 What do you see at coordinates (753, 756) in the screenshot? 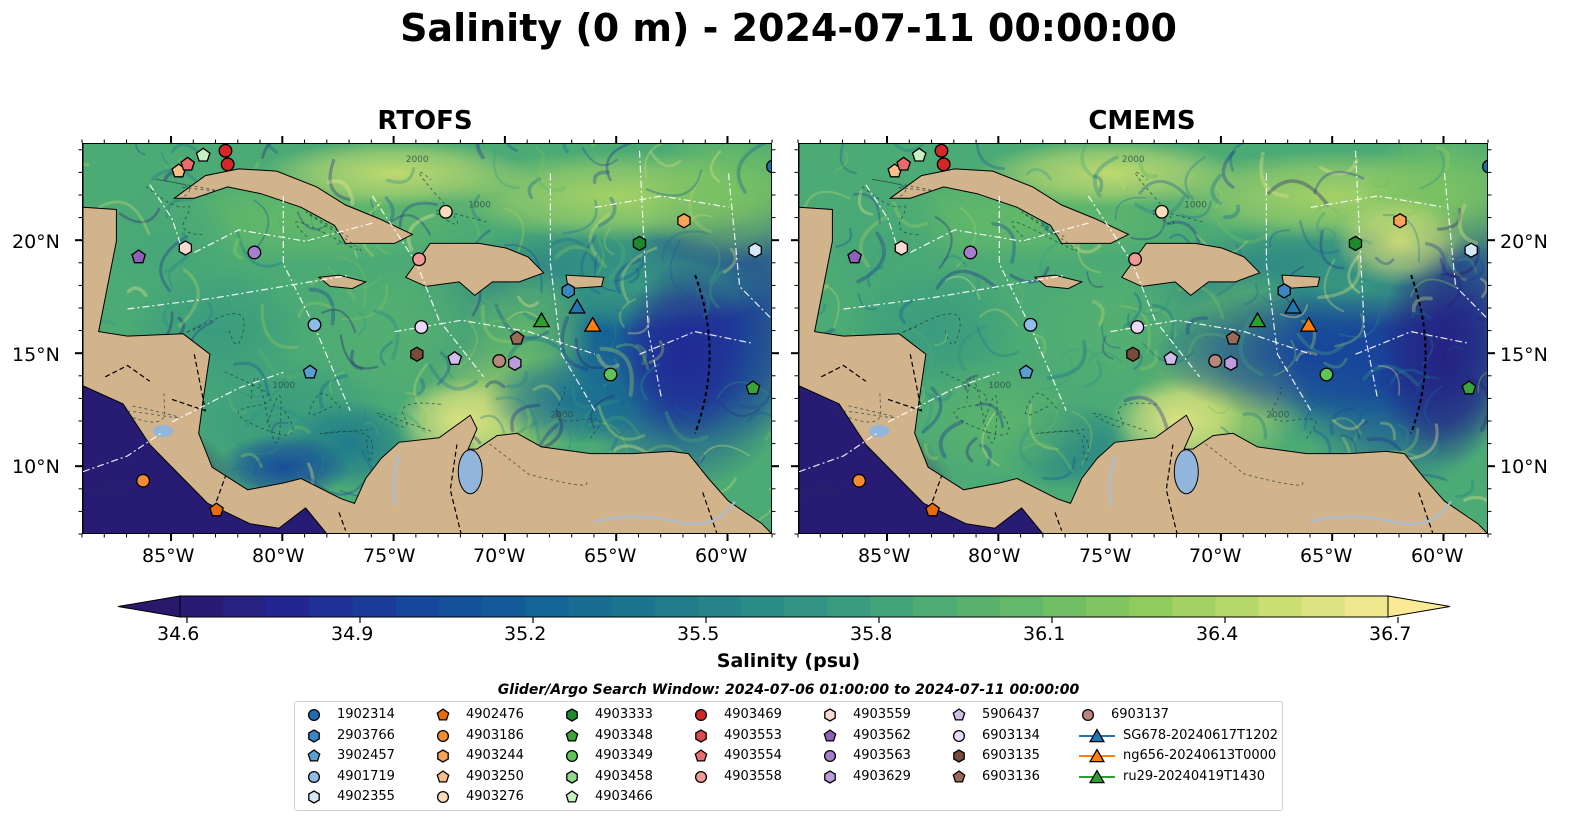
I see `legend-label: 4903554` at bounding box center [753, 756].